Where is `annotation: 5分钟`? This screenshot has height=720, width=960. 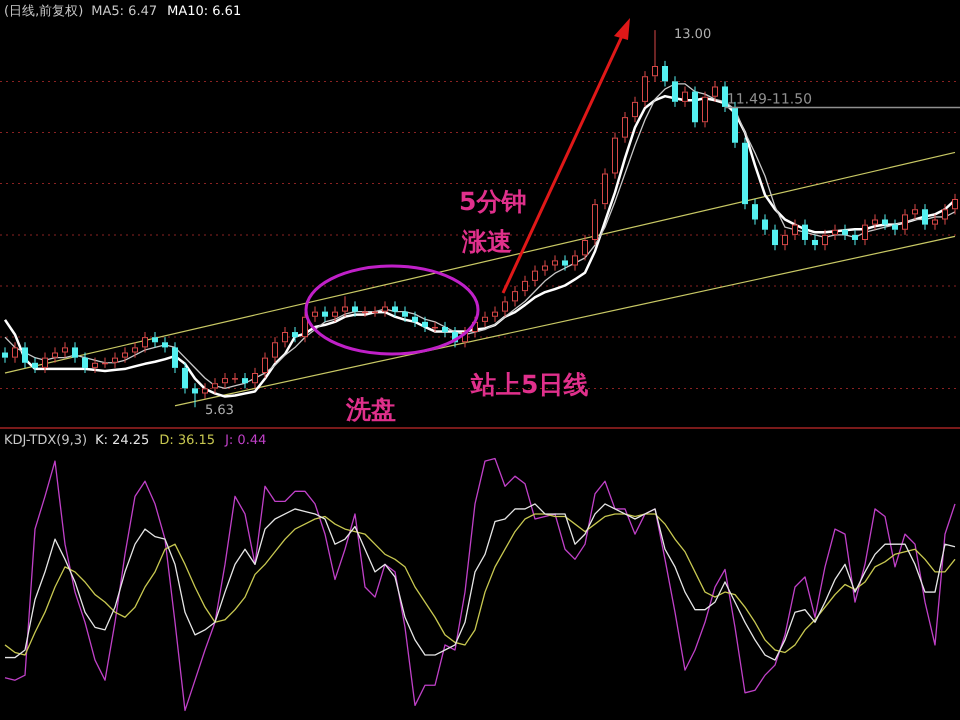
annotation: 5分钟 is located at coordinates (492, 201).